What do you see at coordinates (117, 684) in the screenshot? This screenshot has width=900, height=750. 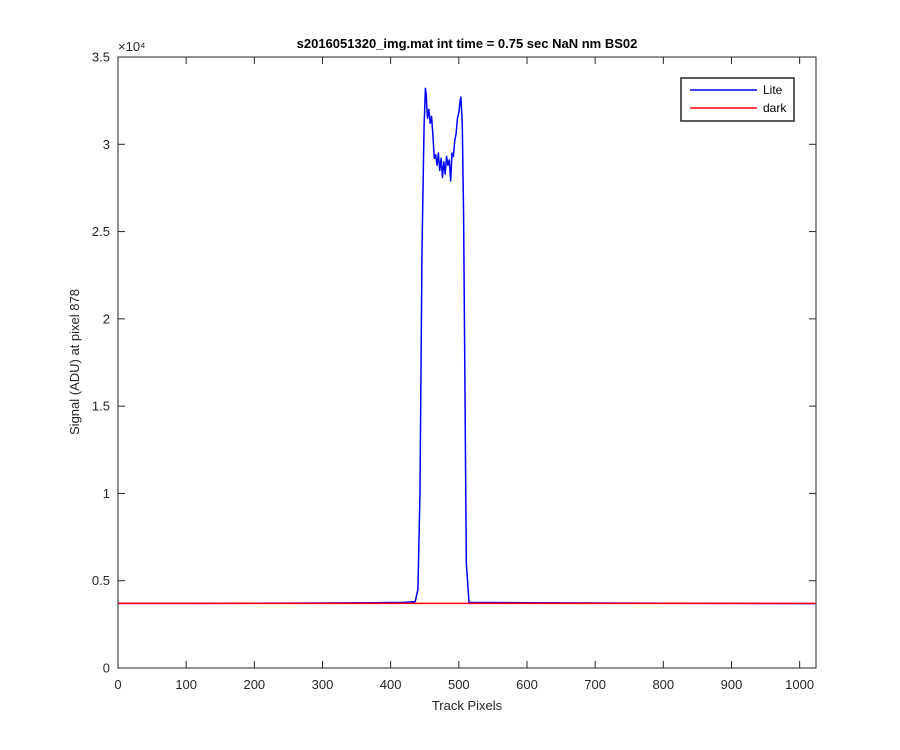 I see `x-tick-label: 0` at bounding box center [117, 684].